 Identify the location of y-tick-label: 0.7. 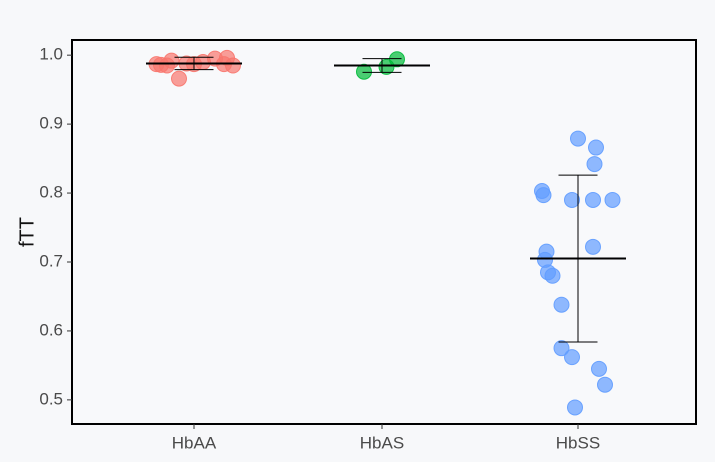
(51, 260).